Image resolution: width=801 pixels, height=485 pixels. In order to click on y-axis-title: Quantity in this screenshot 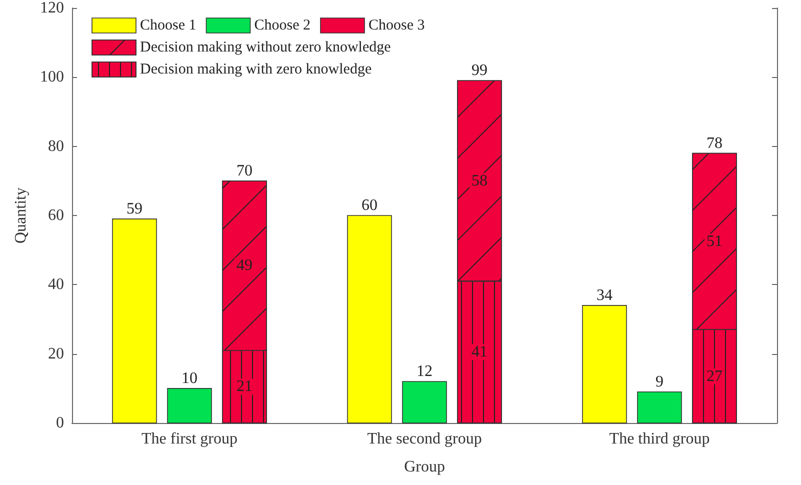, I will do `click(21, 216)`.